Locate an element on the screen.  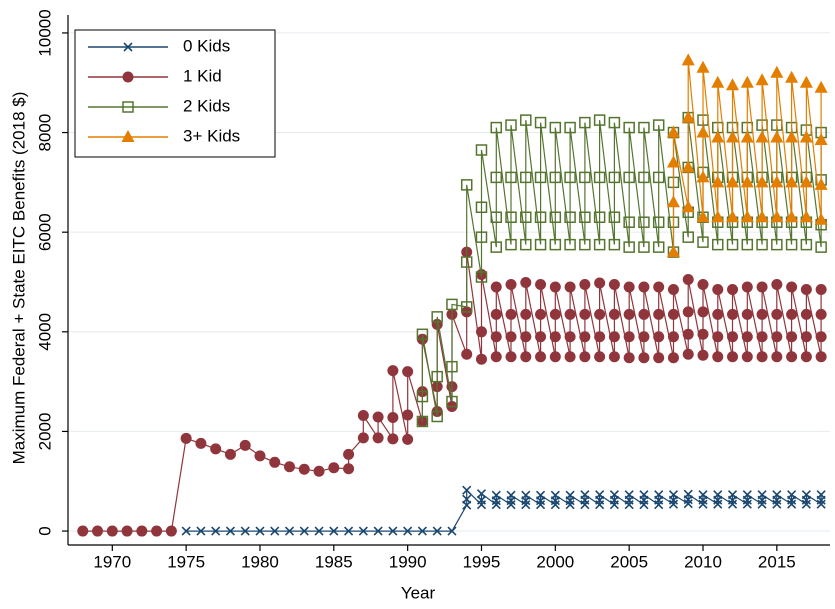
series is located at coordinates (503, 510).